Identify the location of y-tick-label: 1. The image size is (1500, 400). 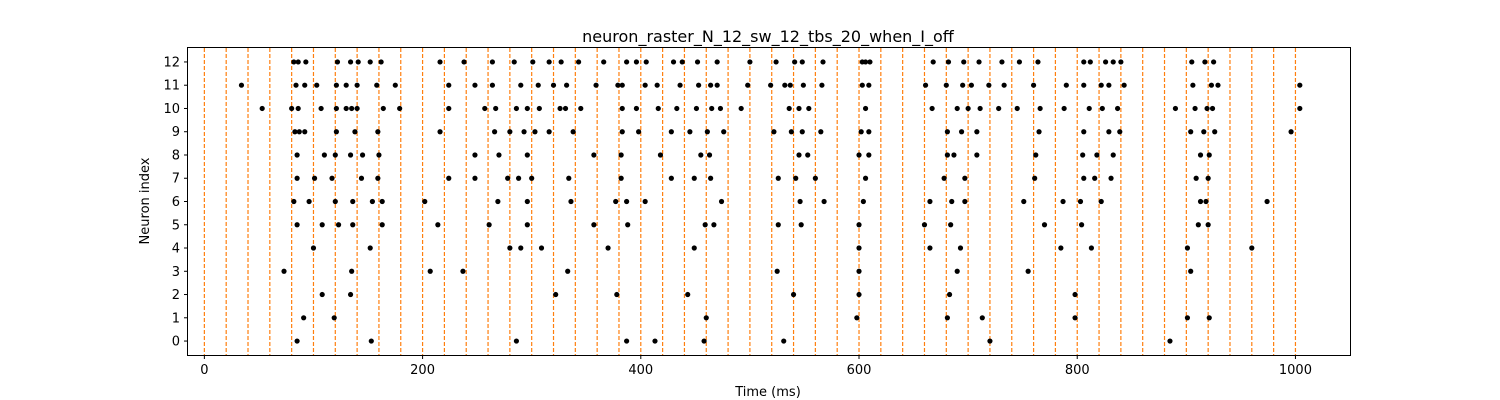
(176, 318).